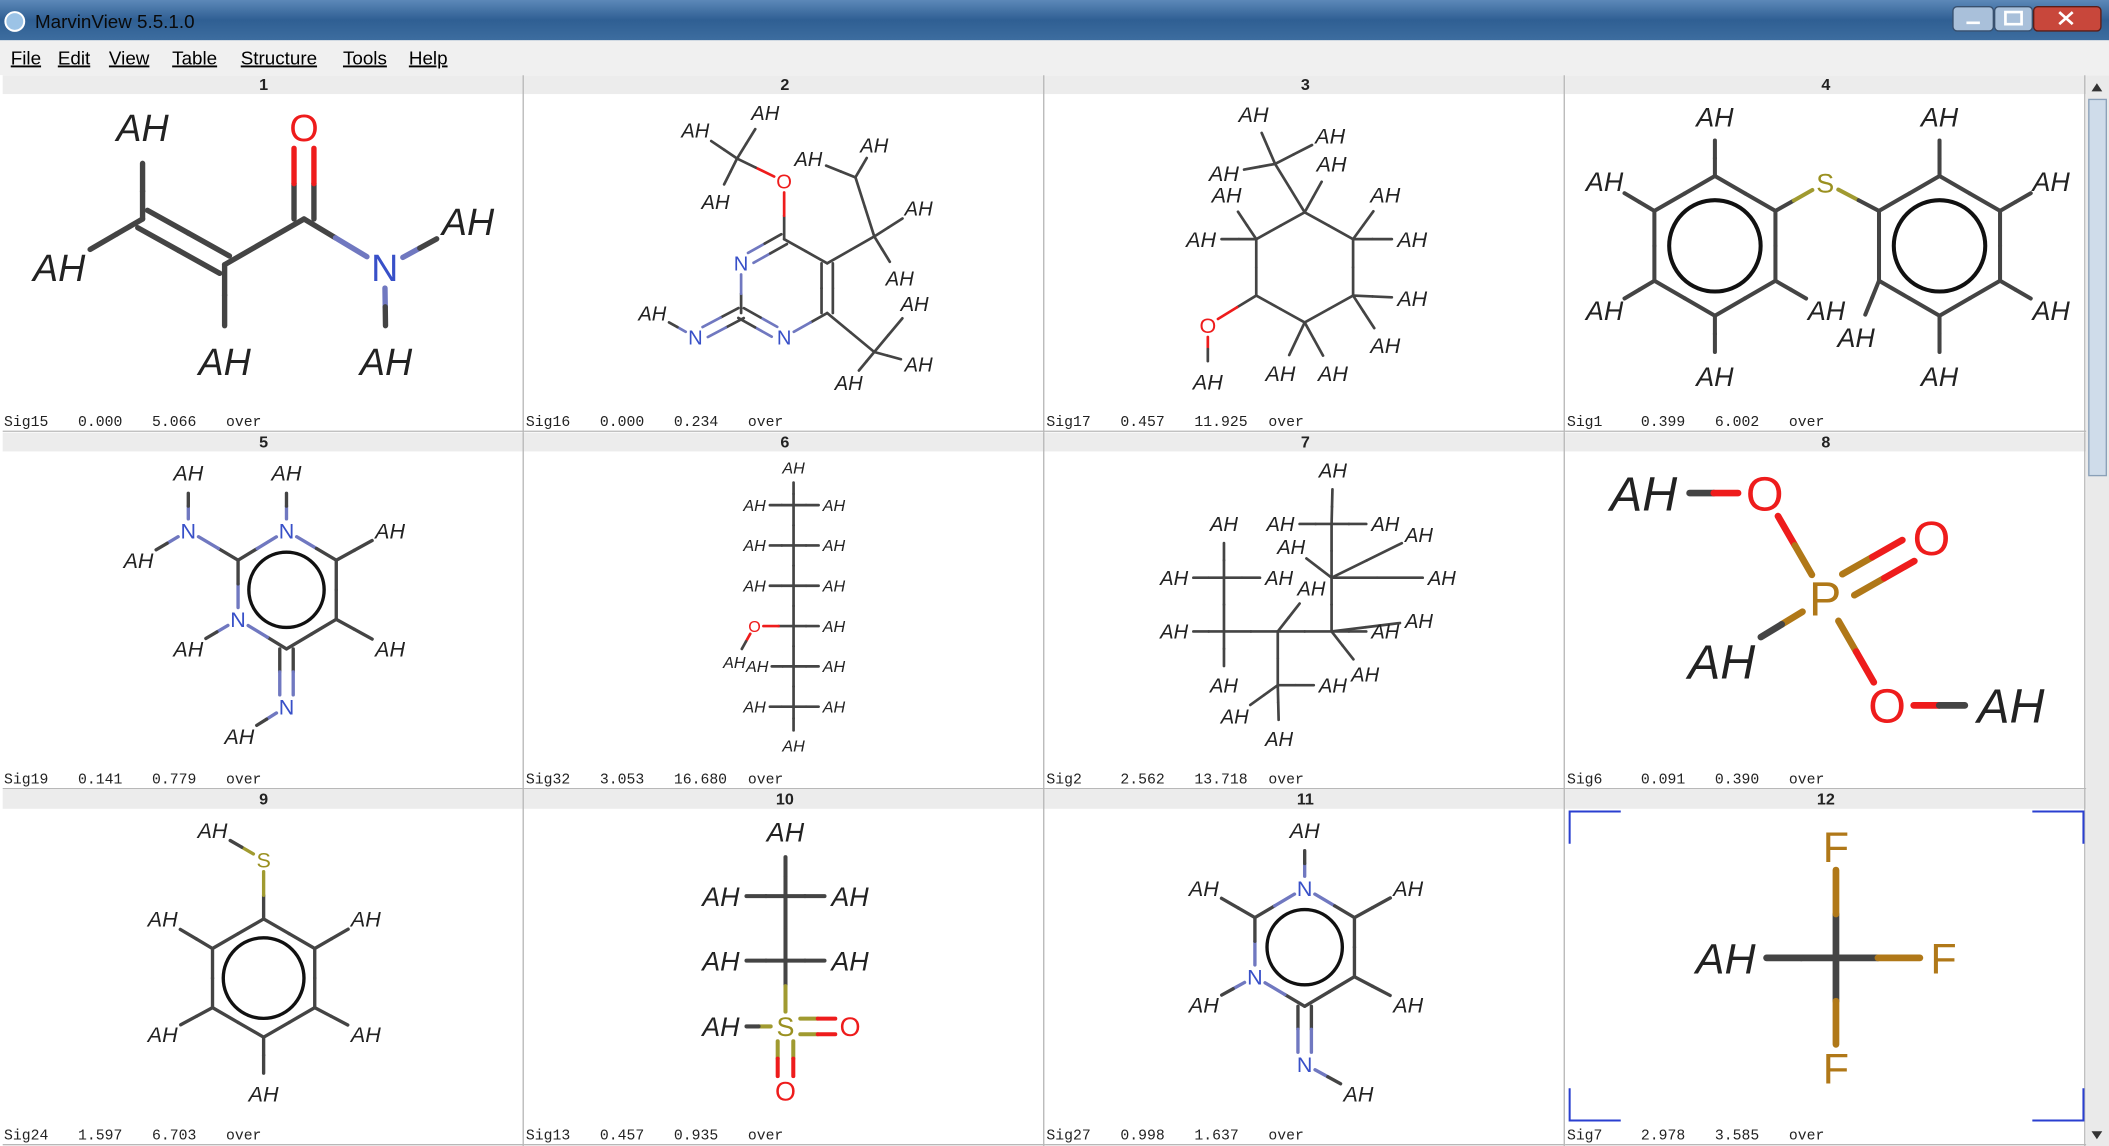 The height and width of the screenshot is (1146, 2109). Describe the element at coordinates (1663, 1136) in the screenshot. I see `cell-footer: 2.978` at that location.